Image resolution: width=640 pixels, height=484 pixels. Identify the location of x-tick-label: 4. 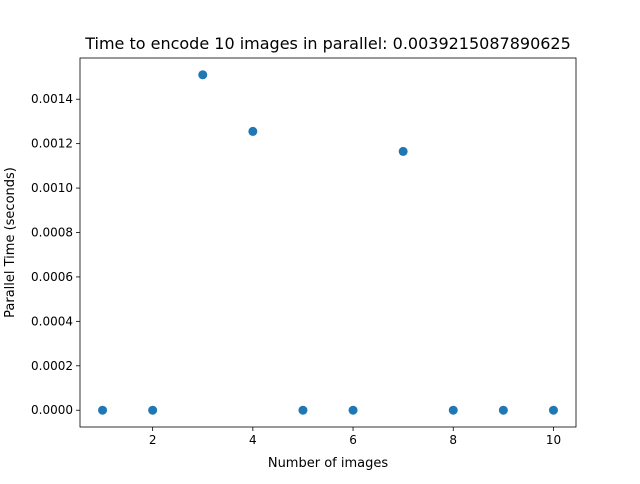
(253, 440).